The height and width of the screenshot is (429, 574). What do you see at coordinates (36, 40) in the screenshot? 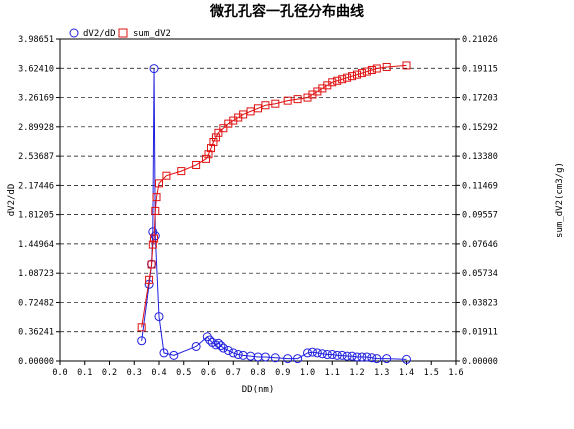
I see `y-left-tick-label: 3.98651` at bounding box center [36, 40].